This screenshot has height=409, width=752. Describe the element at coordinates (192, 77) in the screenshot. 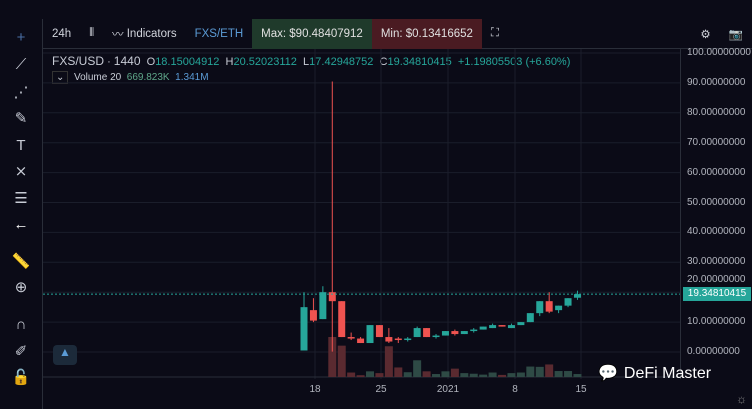

I see `volume-ma: 1.341M` at that location.